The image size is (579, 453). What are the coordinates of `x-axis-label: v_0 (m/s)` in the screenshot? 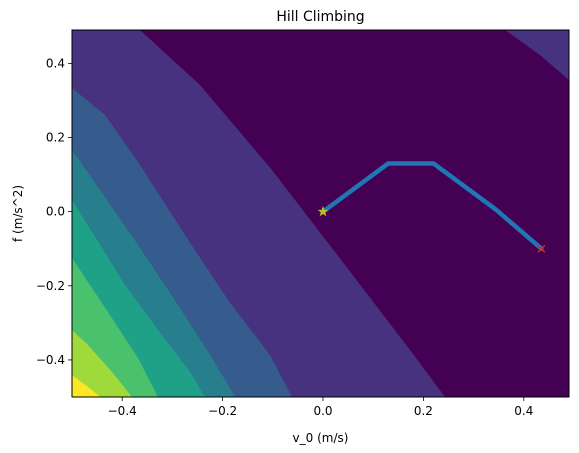 It's located at (321, 438).